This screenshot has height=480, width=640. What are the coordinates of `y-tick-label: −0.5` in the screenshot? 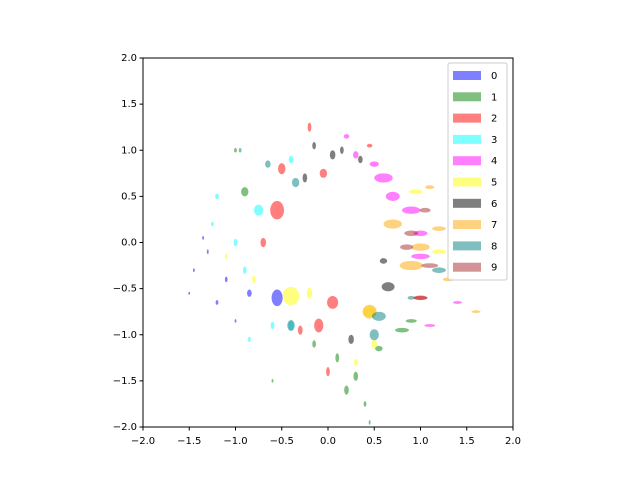 It's located at (125, 289).